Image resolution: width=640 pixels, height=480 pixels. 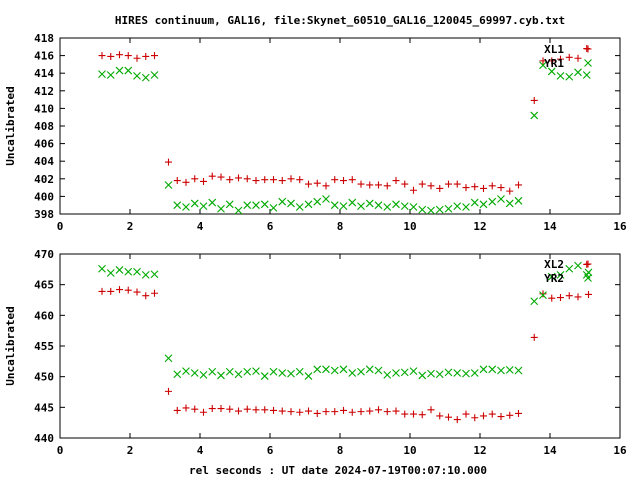 What do you see at coordinates (44, 407) in the screenshot?
I see `y-tick-label: 445` at bounding box center [44, 407].